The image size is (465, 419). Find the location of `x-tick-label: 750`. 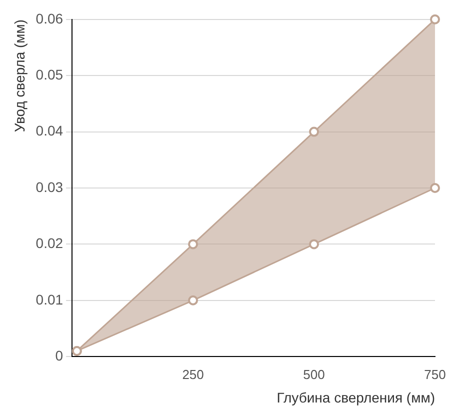

x-tick-label: 750 is located at coordinates (435, 374).